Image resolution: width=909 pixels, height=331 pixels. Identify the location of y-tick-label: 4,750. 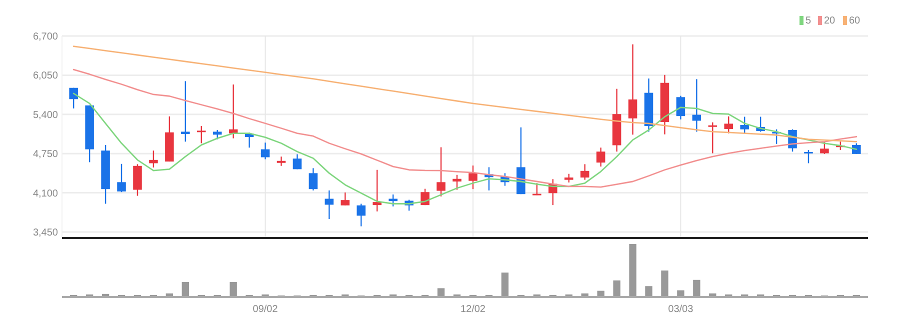
(45, 154).